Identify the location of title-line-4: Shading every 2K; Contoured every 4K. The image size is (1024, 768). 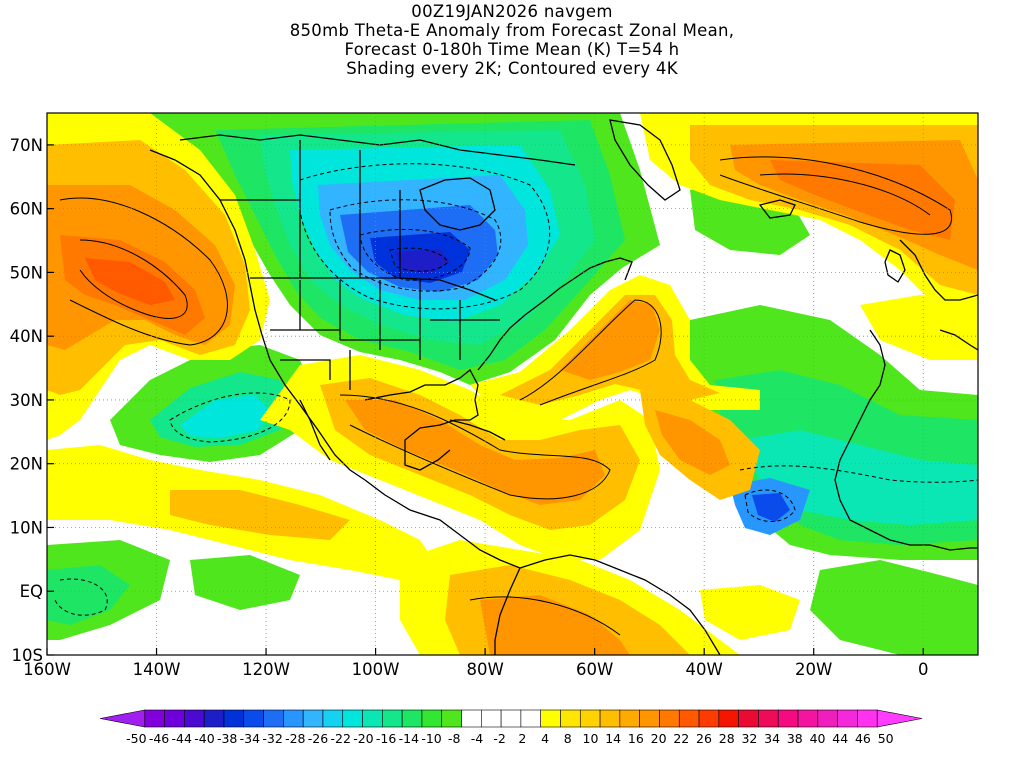
(512, 68).